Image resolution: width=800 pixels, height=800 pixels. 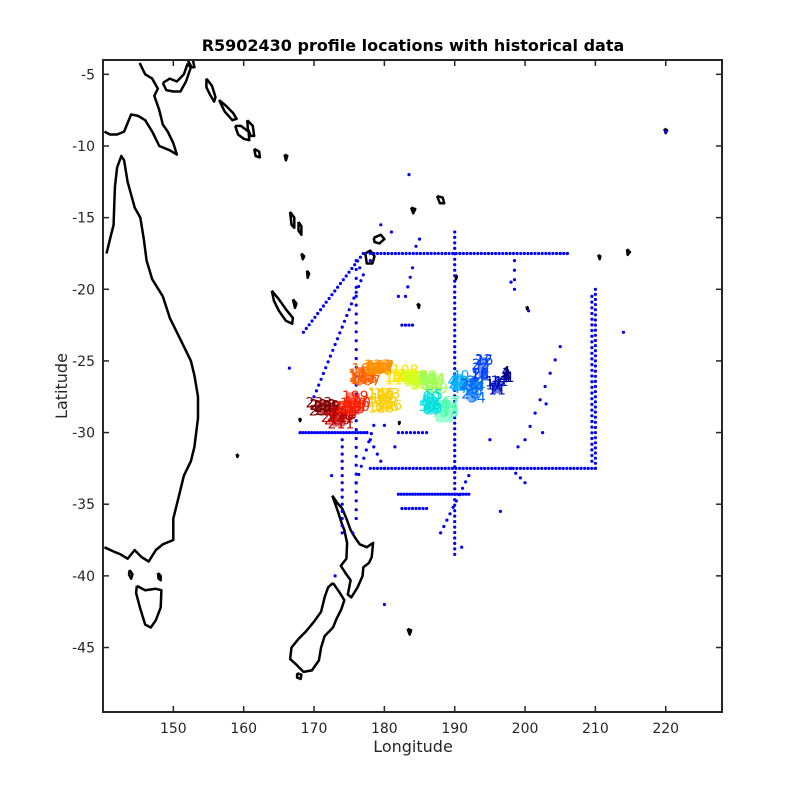 What do you see at coordinates (385, 407) in the screenshot?
I see `profile-number-label: 146` at bounding box center [385, 407].